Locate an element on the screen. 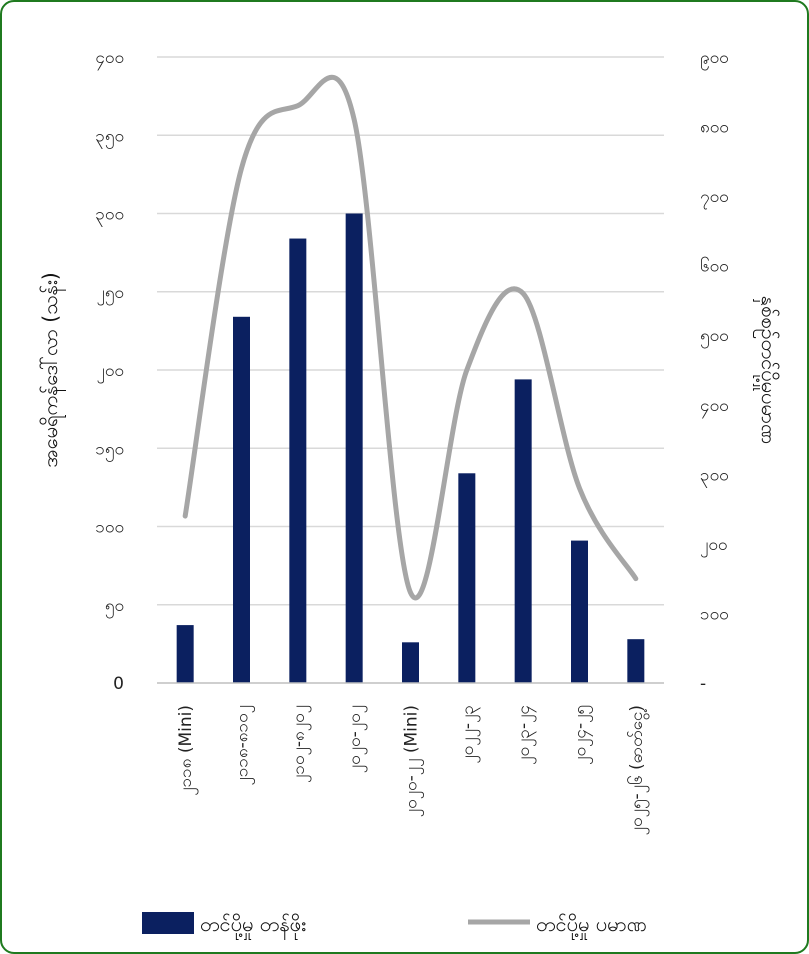 The width and height of the screenshot is (809, 954). left-tick-label: ၁၀၀ is located at coordinates (109, 528).